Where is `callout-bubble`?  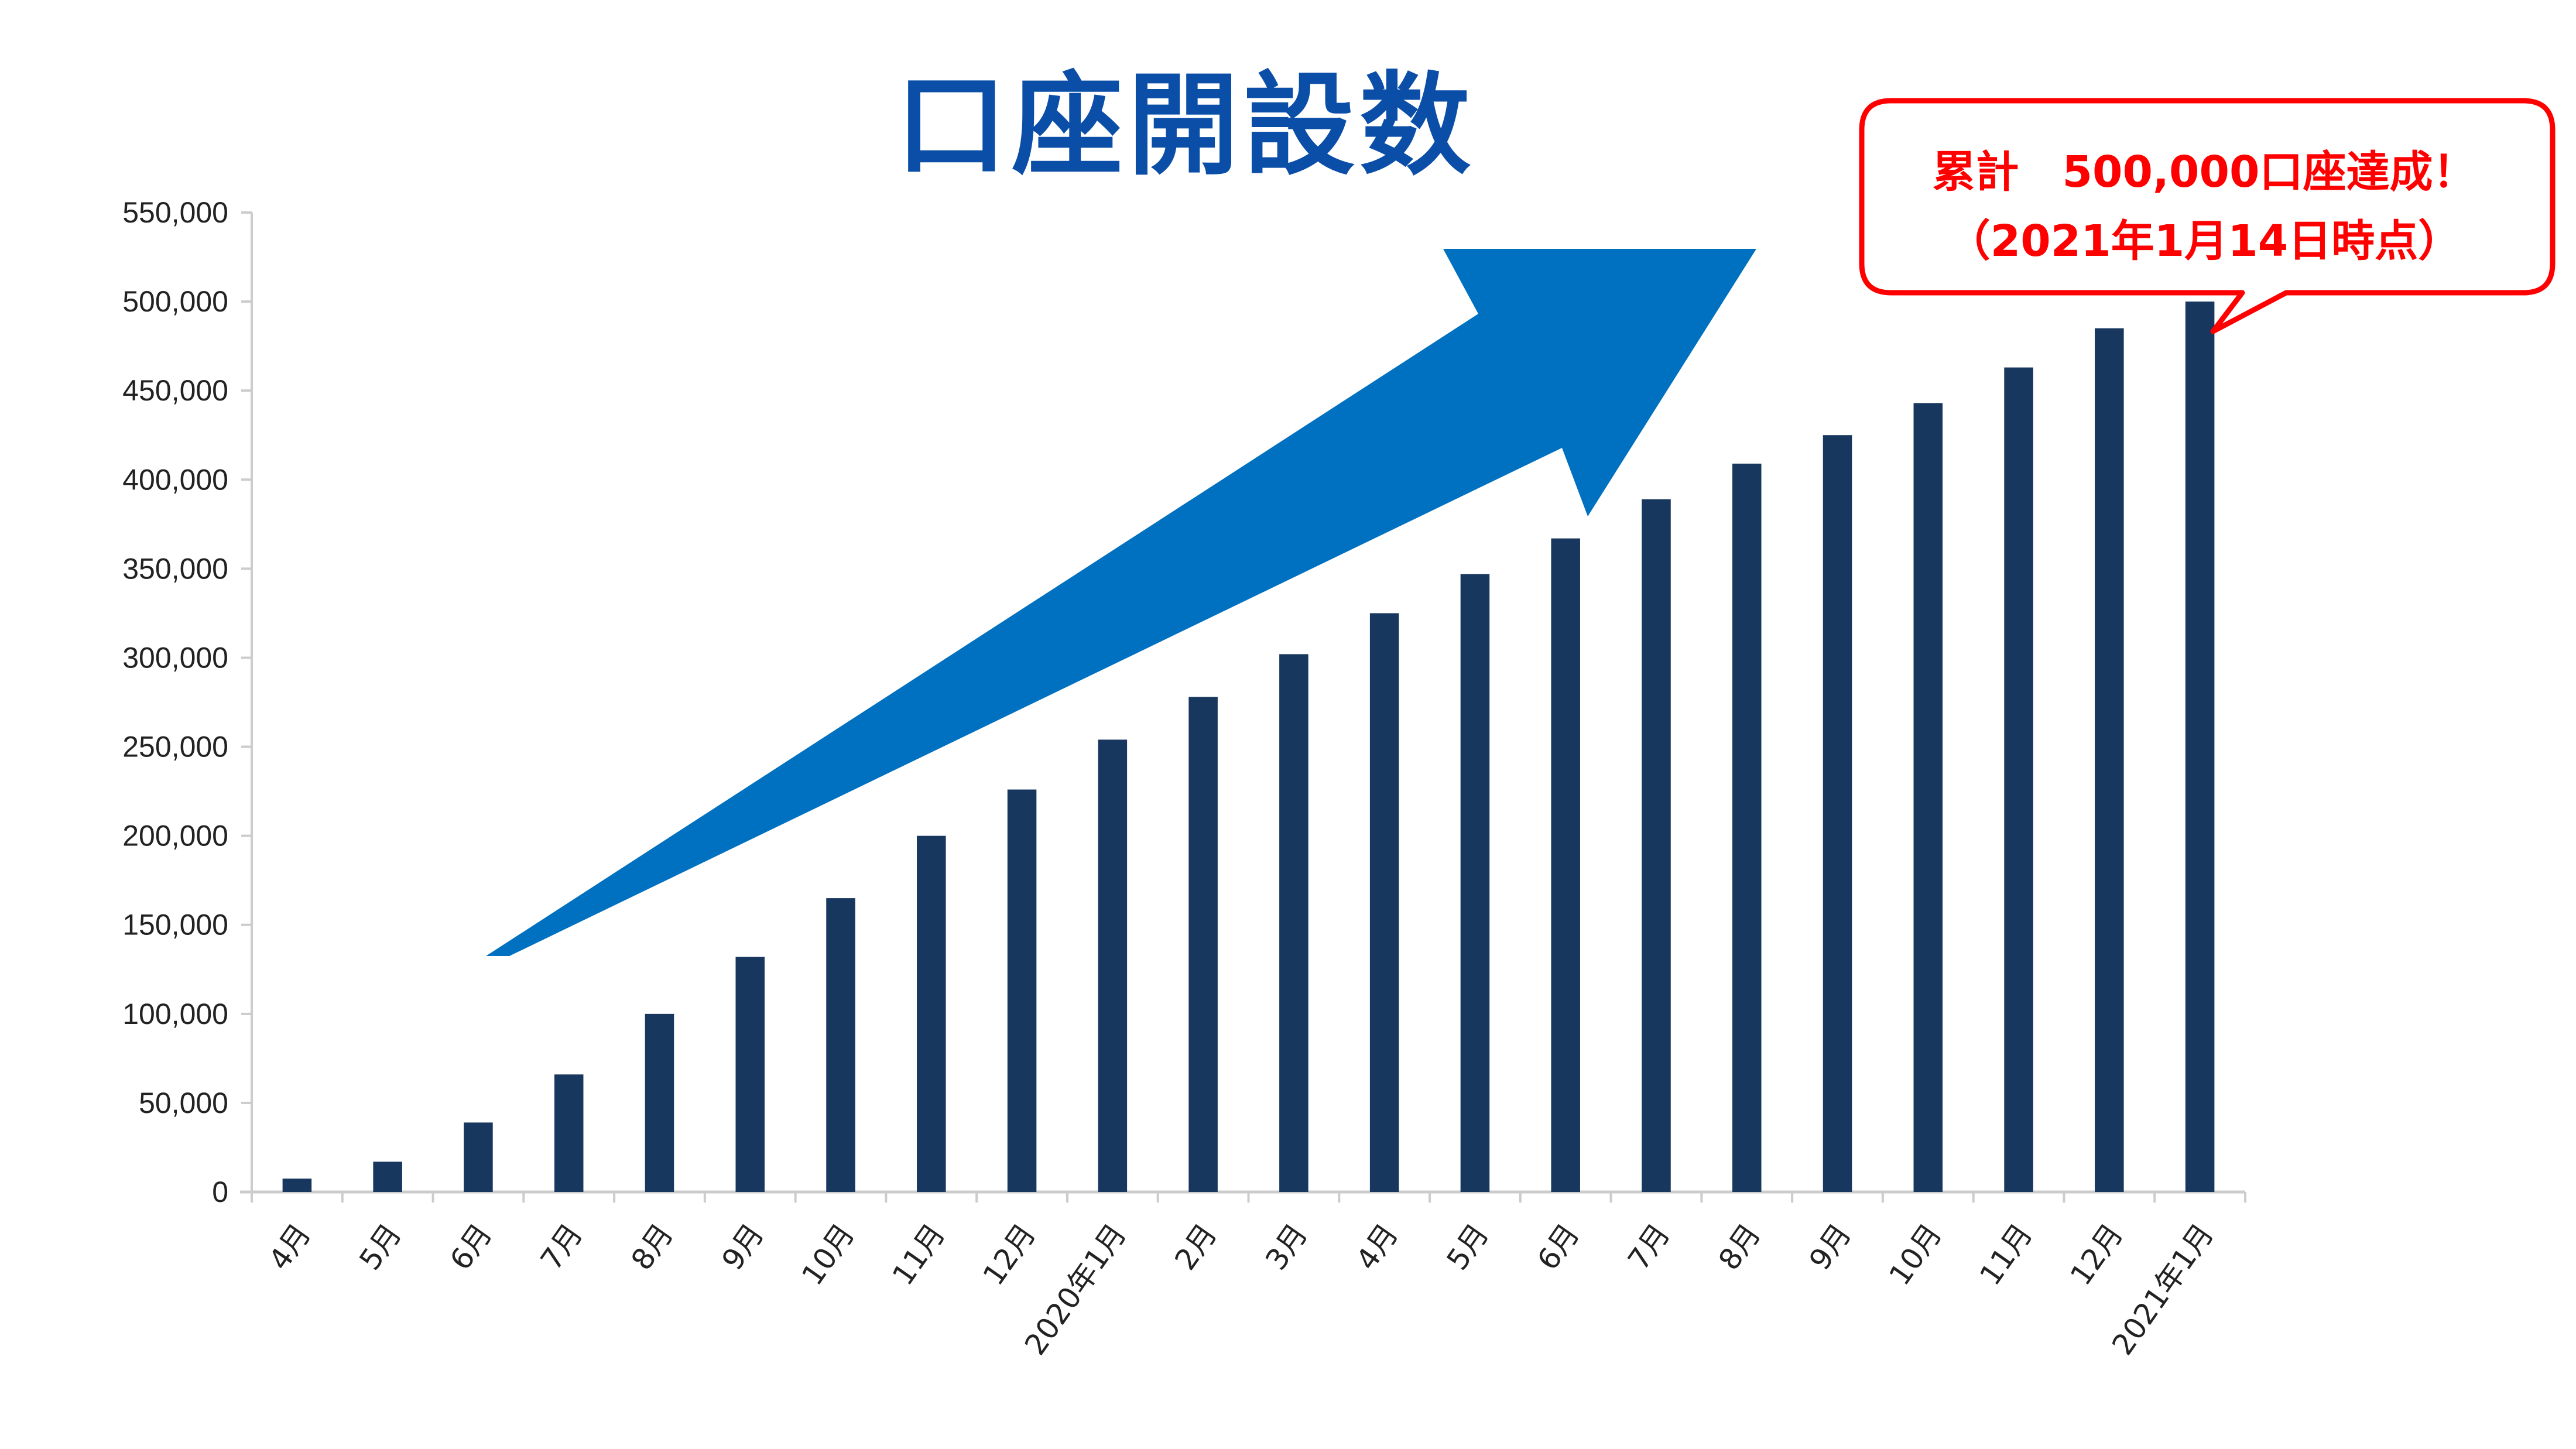 callout-bubble is located at coordinates (2207, 216).